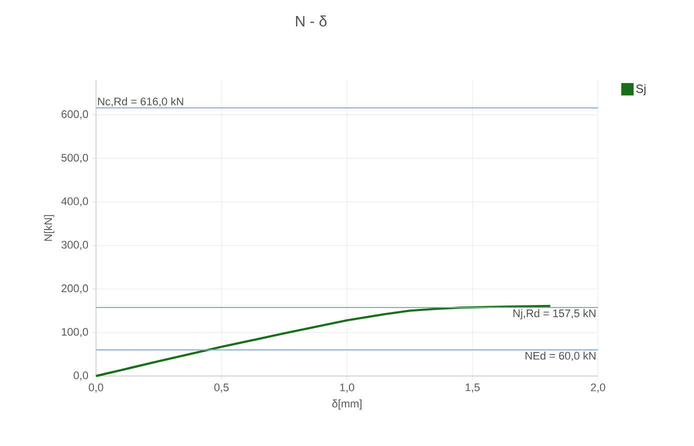  What do you see at coordinates (96, 388) in the screenshot?
I see `x-tick-label: 0,0` at bounding box center [96, 388].